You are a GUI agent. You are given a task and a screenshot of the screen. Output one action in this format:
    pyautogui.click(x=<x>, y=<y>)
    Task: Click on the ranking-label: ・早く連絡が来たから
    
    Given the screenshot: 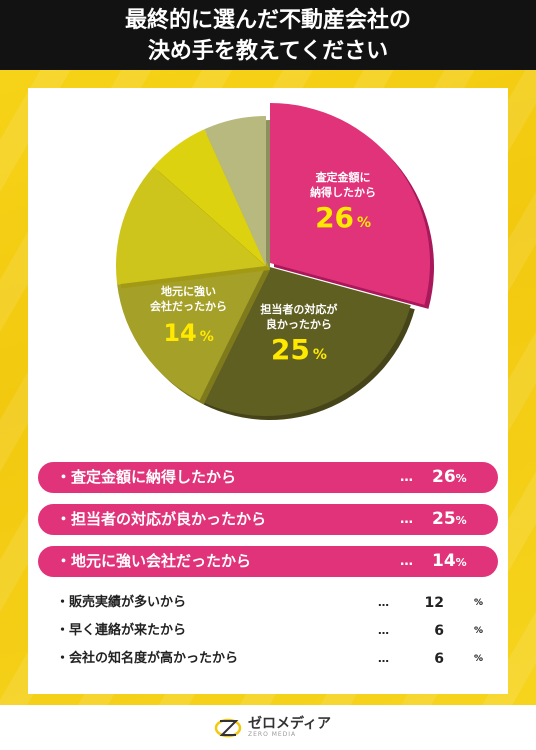 What is the action you would take?
    pyautogui.click(x=121, y=630)
    